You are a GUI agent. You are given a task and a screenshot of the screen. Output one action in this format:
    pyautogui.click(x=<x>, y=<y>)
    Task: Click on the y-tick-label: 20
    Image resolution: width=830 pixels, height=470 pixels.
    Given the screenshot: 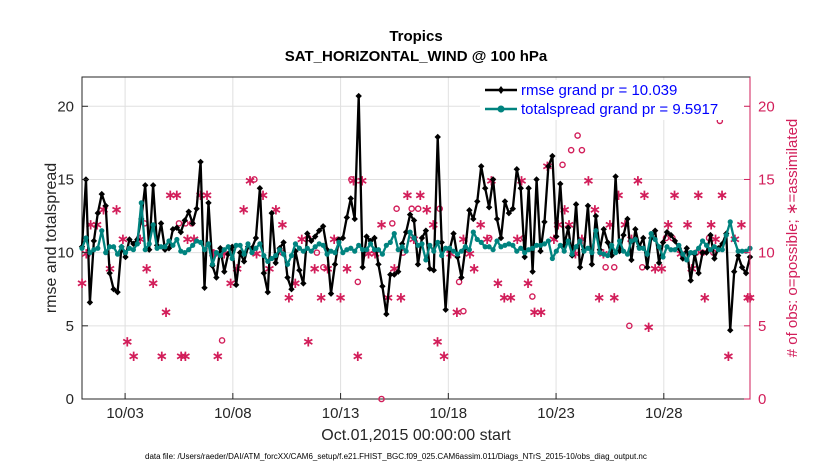 What is the action you would take?
    pyautogui.click(x=65, y=106)
    